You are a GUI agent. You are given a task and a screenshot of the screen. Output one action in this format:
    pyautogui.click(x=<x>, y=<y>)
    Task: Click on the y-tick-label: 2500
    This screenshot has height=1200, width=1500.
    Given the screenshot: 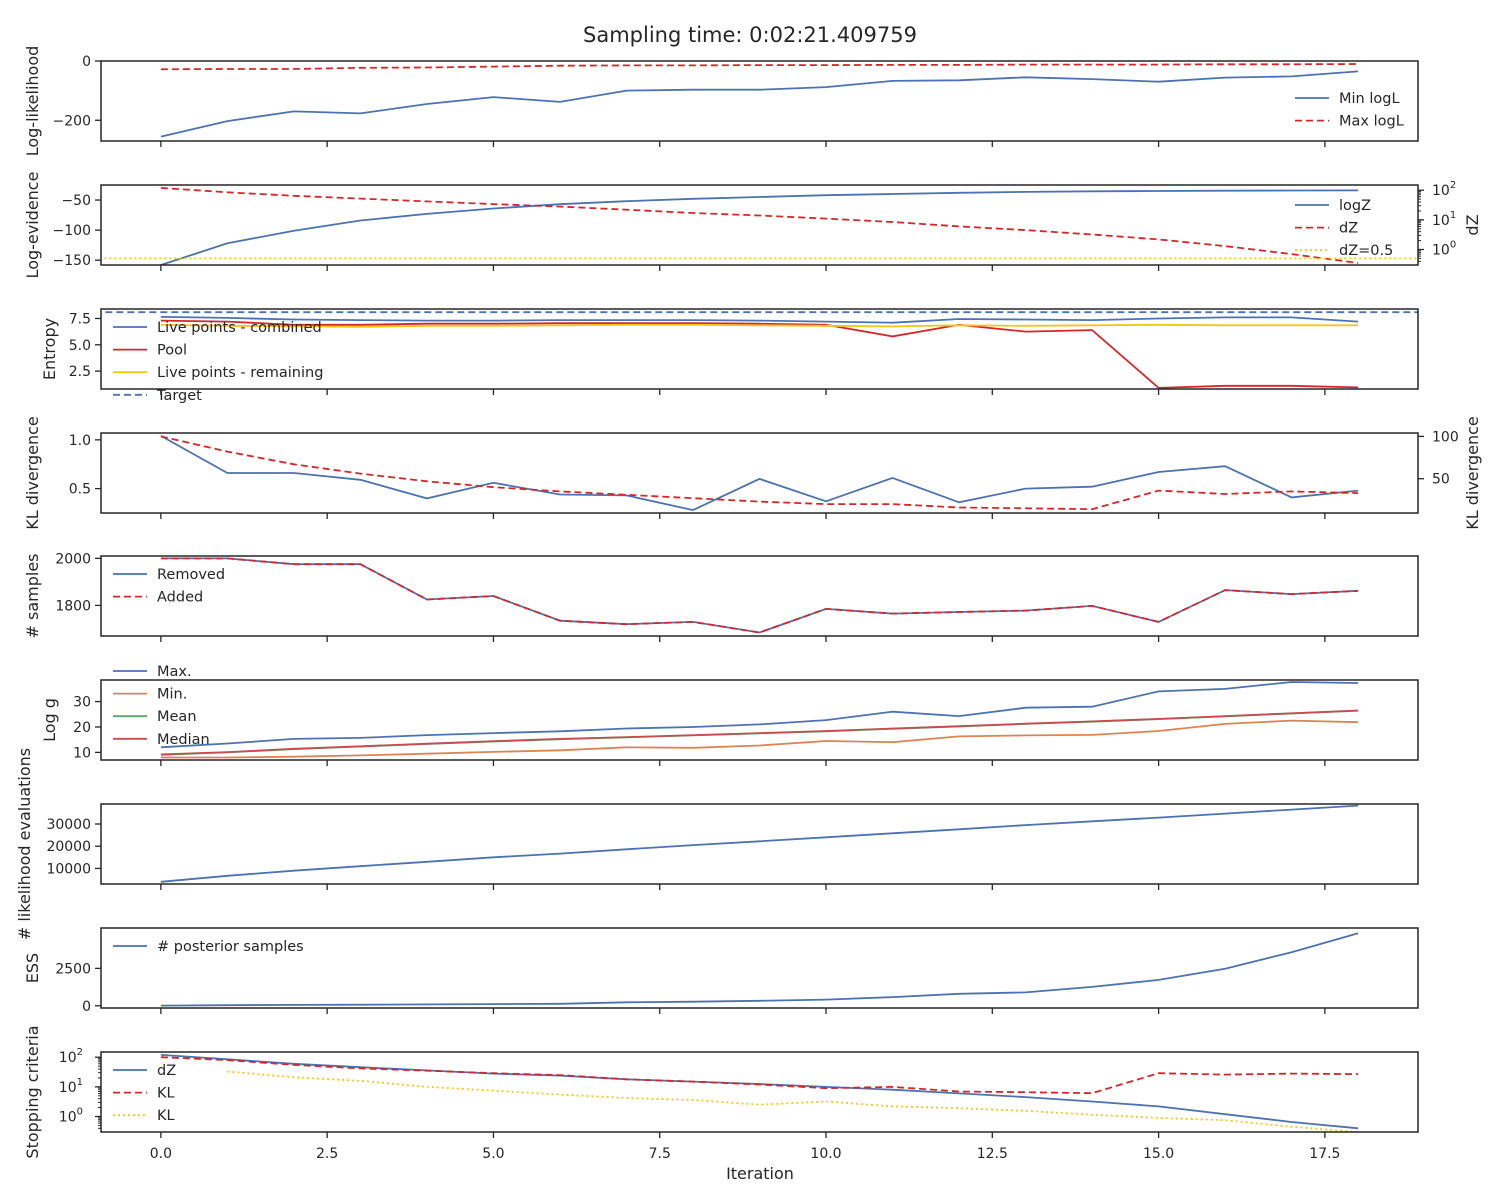 What is the action you would take?
    pyautogui.click(x=73, y=969)
    